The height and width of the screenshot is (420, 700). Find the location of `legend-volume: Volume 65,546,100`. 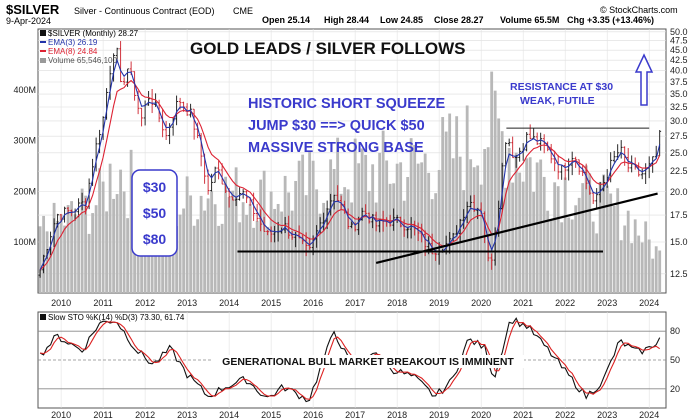

legend-volume: Volume 65,546,100 is located at coordinates (82, 60).